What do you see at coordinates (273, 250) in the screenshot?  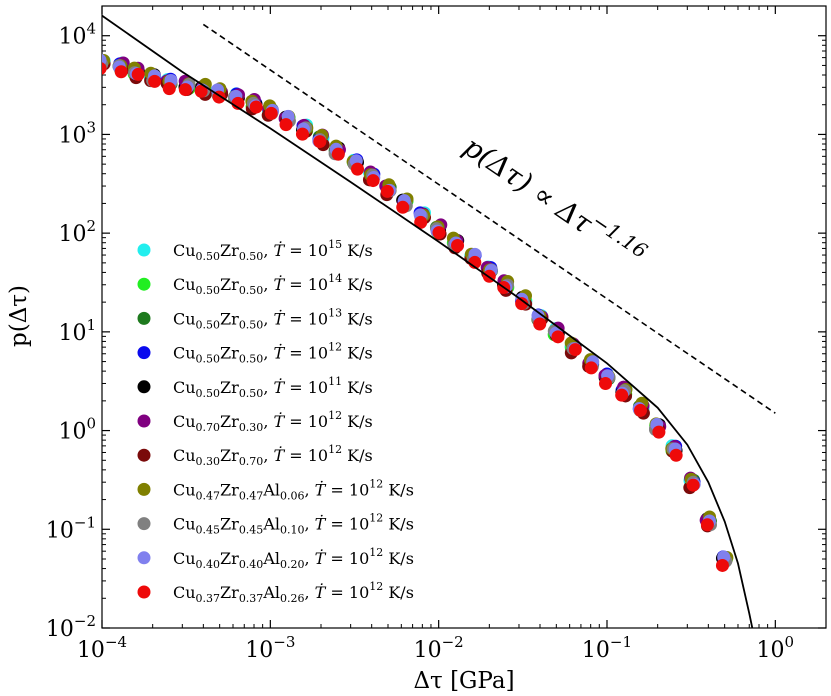 I see `legend-label: Cu0.50Zr0.50, Ṫ = 1015 K/s` at bounding box center [273, 250].